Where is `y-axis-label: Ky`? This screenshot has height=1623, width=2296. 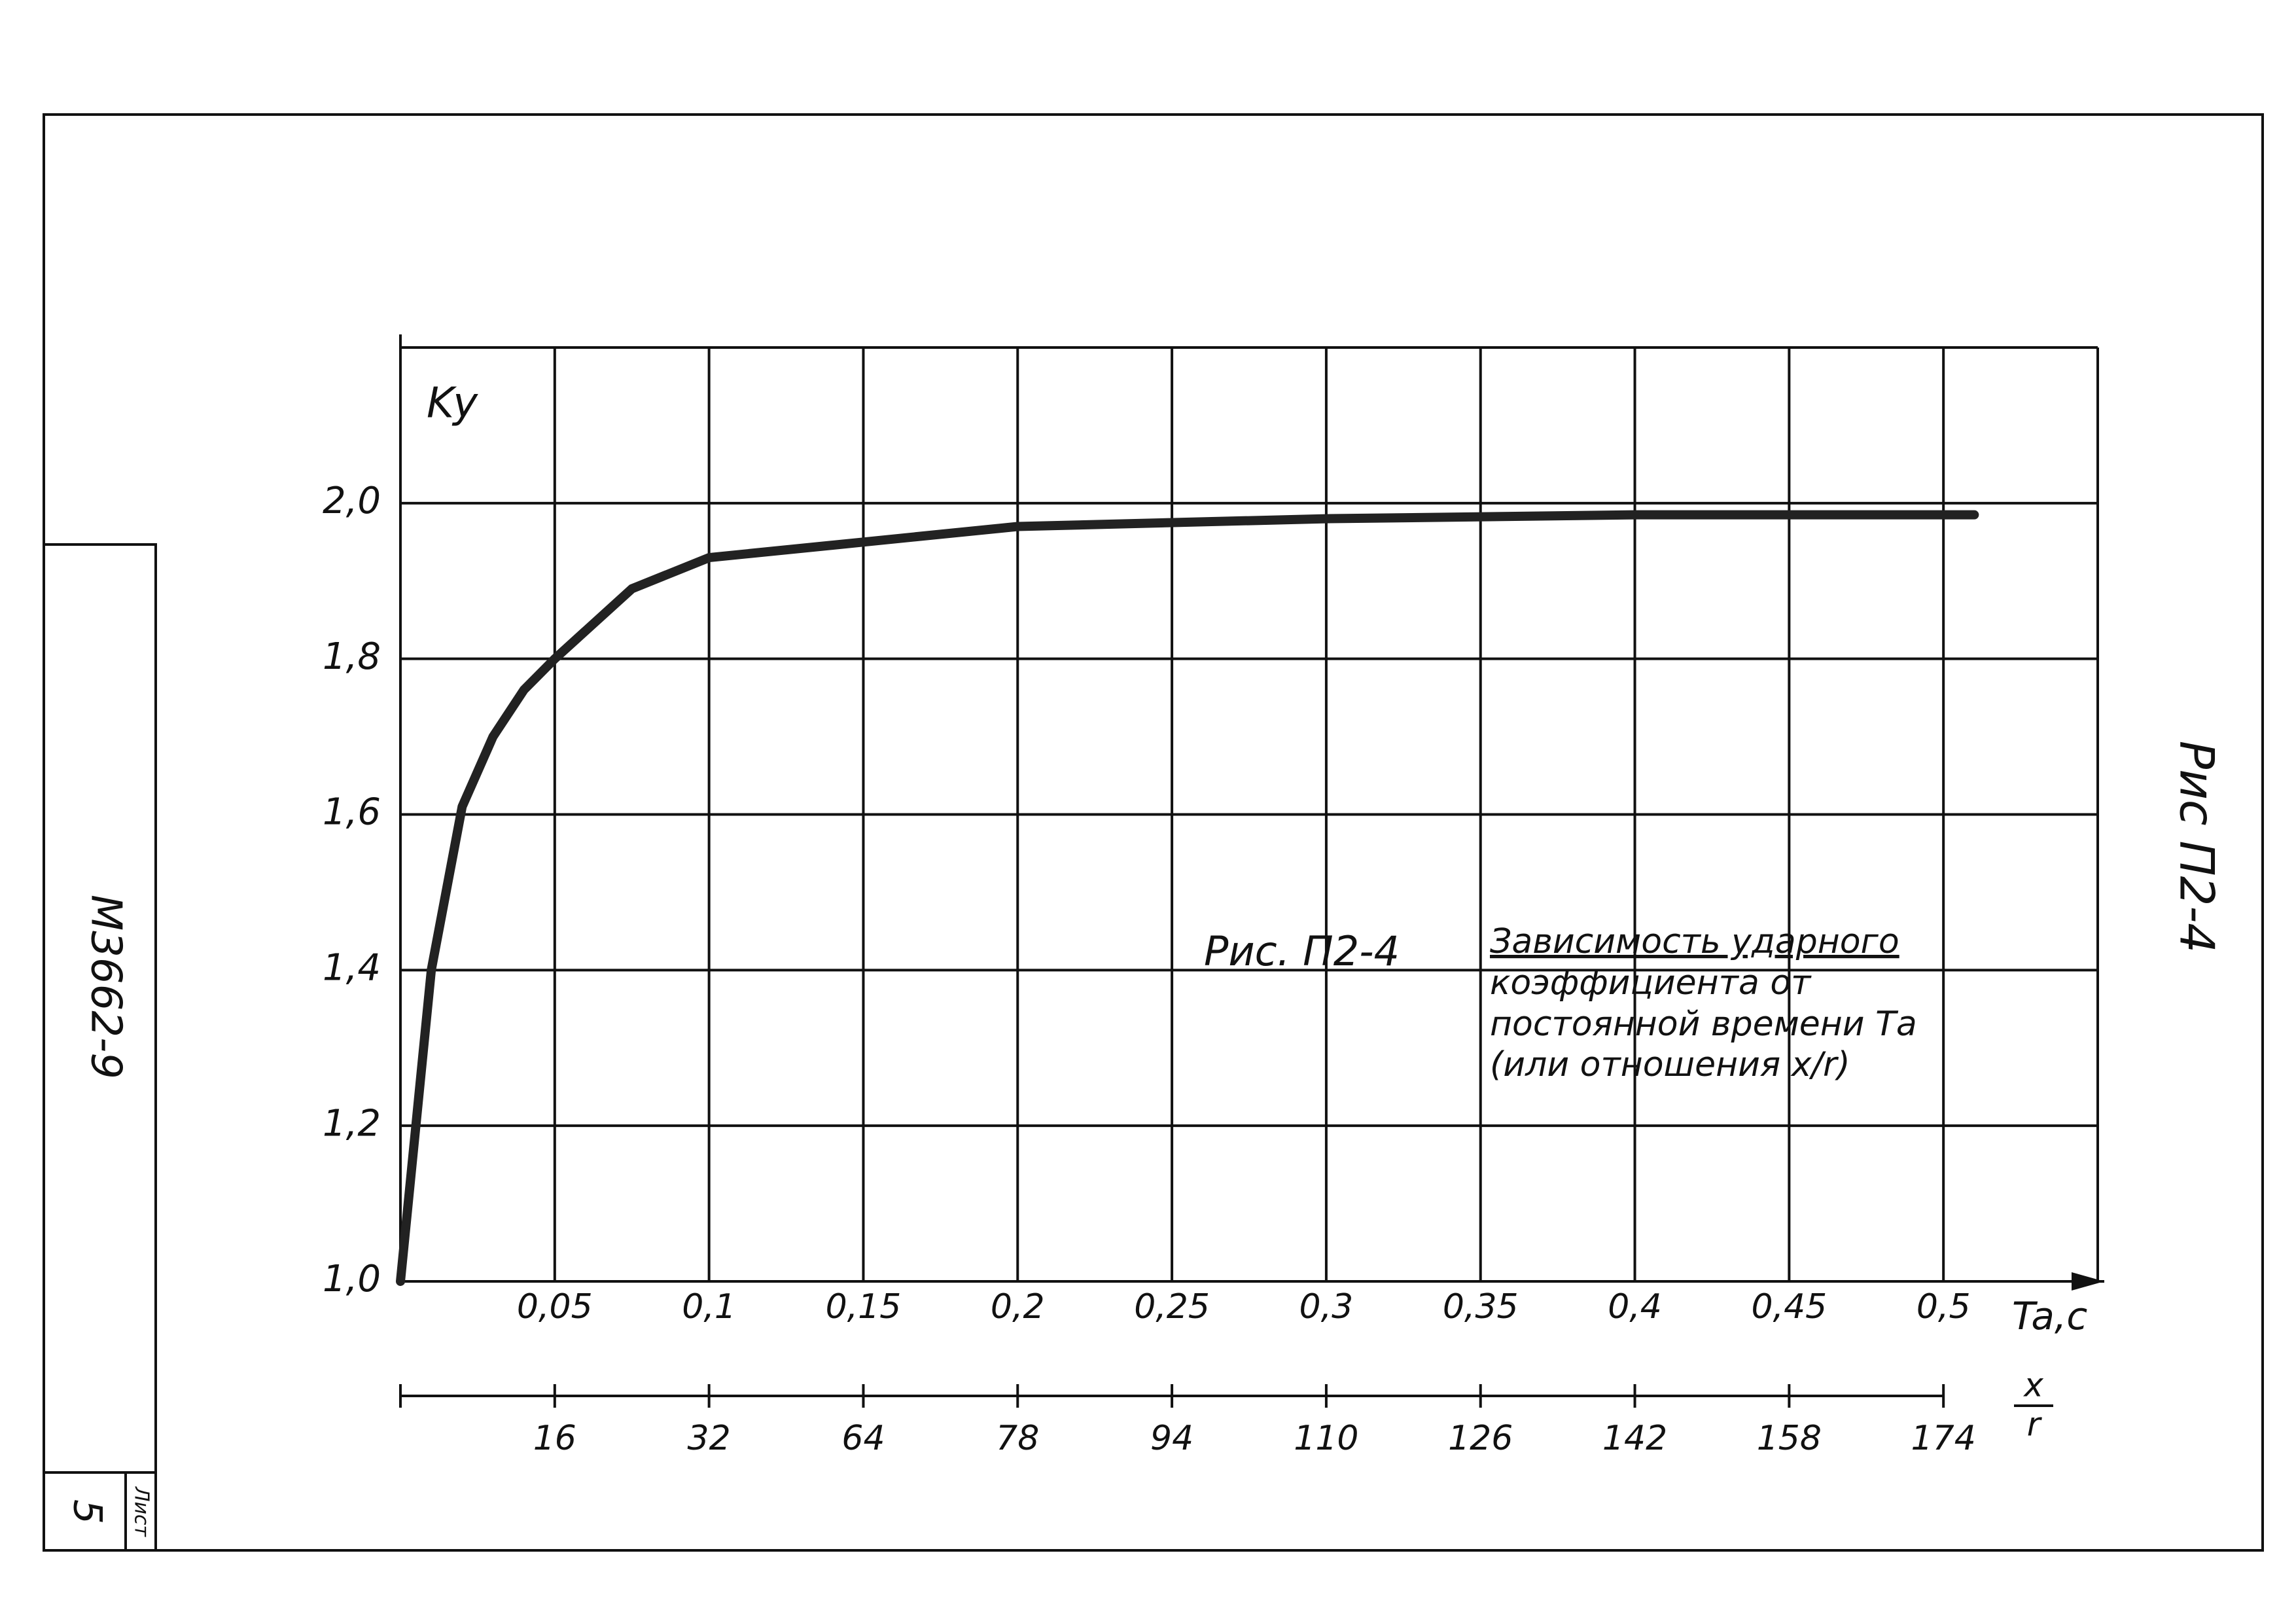
y-axis-label: Ky is located at coordinates (452, 404).